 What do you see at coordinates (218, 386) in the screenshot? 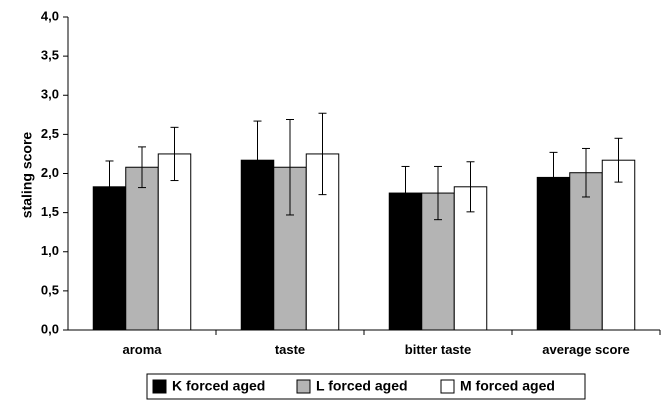
I see `legend-label: K forced aged` at bounding box center [218, 386].